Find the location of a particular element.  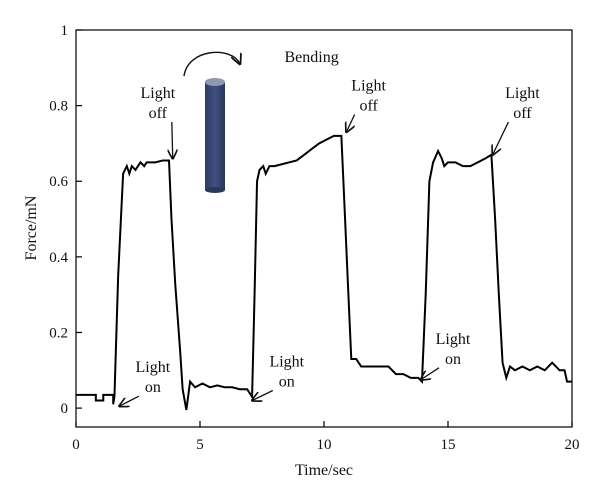

rod-body is located at coordinates (215, 136).